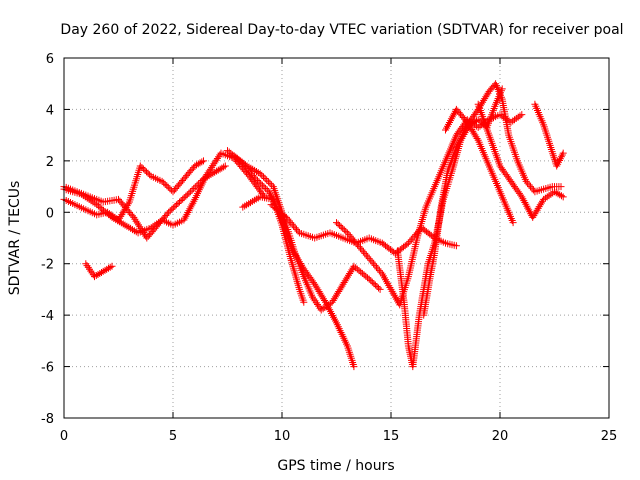  I want to click on y-tick-label: -2, so click(47, 265).